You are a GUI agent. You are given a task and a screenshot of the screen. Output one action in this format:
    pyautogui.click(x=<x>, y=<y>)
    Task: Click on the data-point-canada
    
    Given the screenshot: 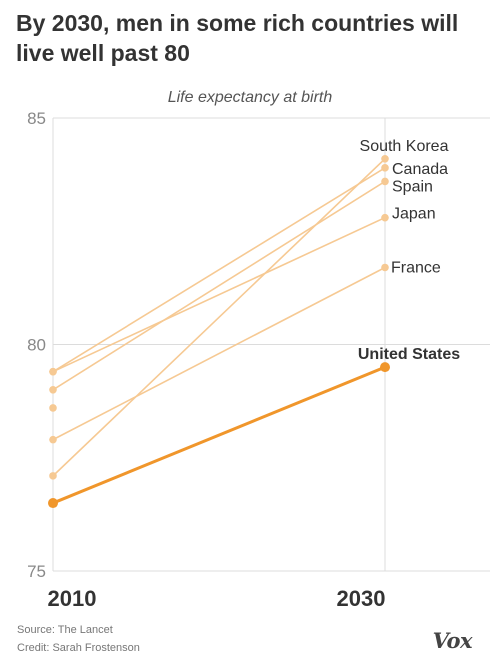 What is the action you would take?
    pyautogui.click(x=385, y=168)
    